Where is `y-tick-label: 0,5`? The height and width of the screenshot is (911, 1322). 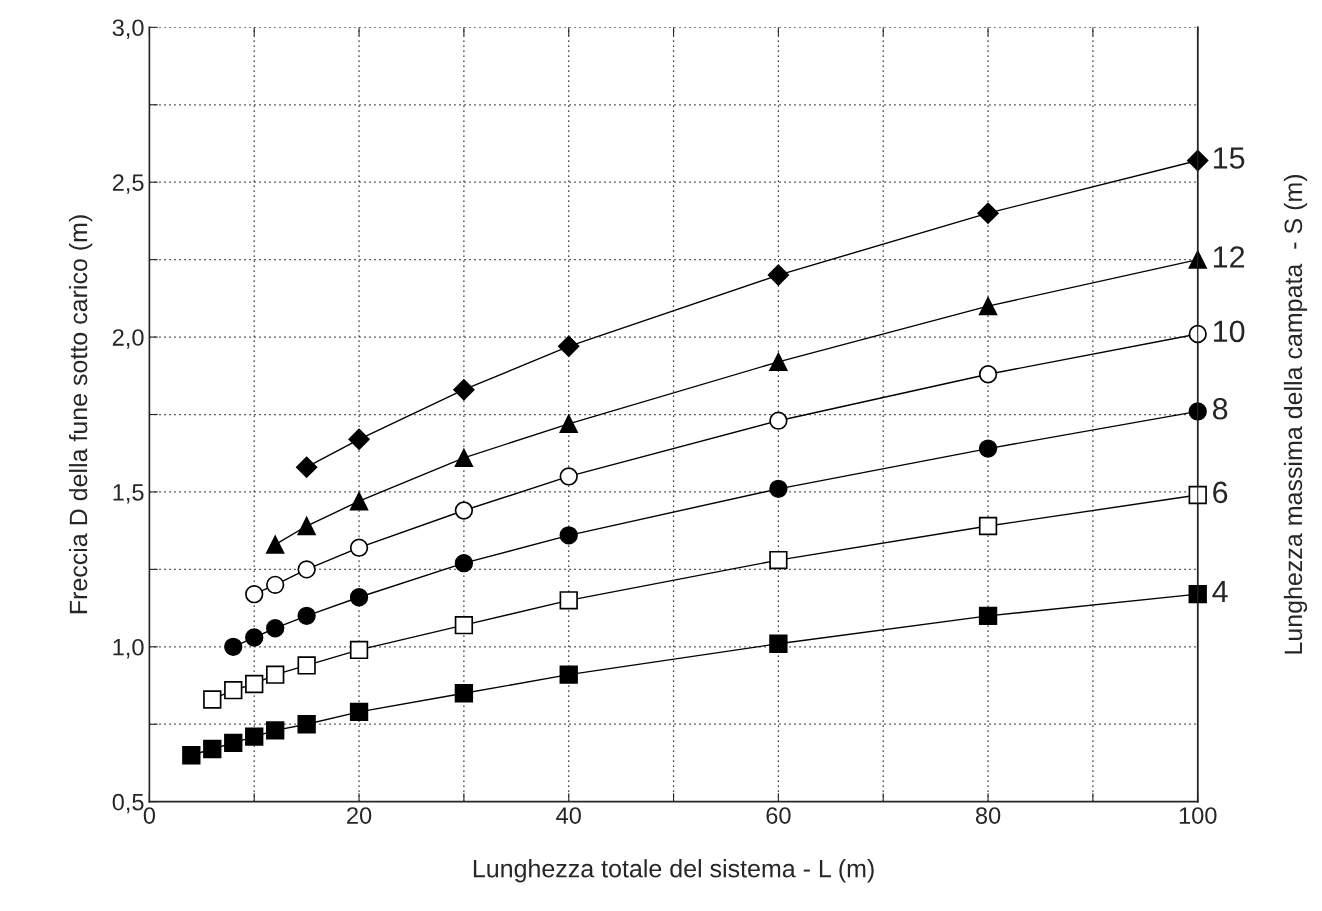 y-tick-label: 0,5 is located at coordinates (128, 803).